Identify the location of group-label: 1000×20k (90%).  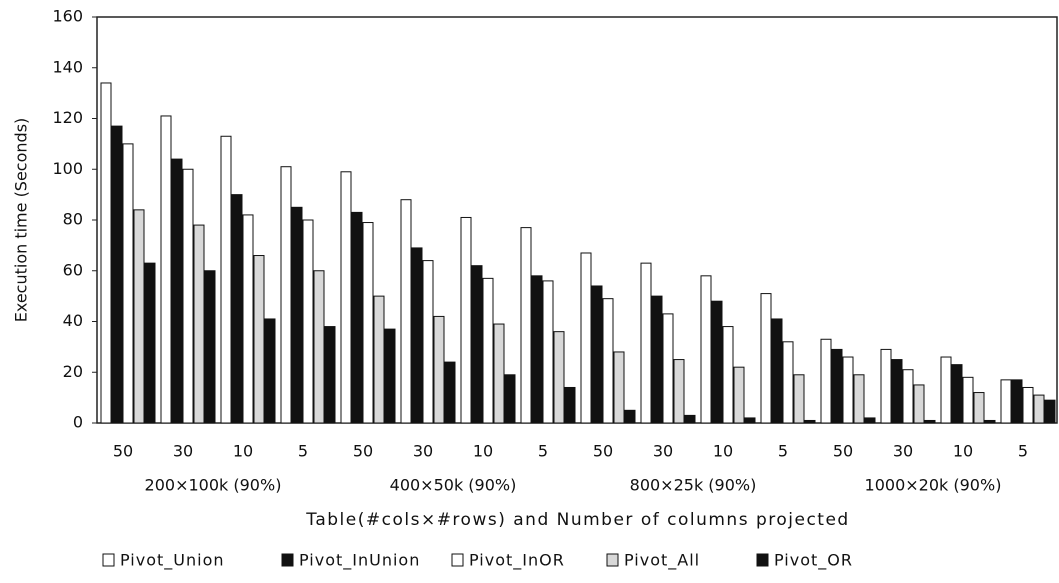
(933, 485).